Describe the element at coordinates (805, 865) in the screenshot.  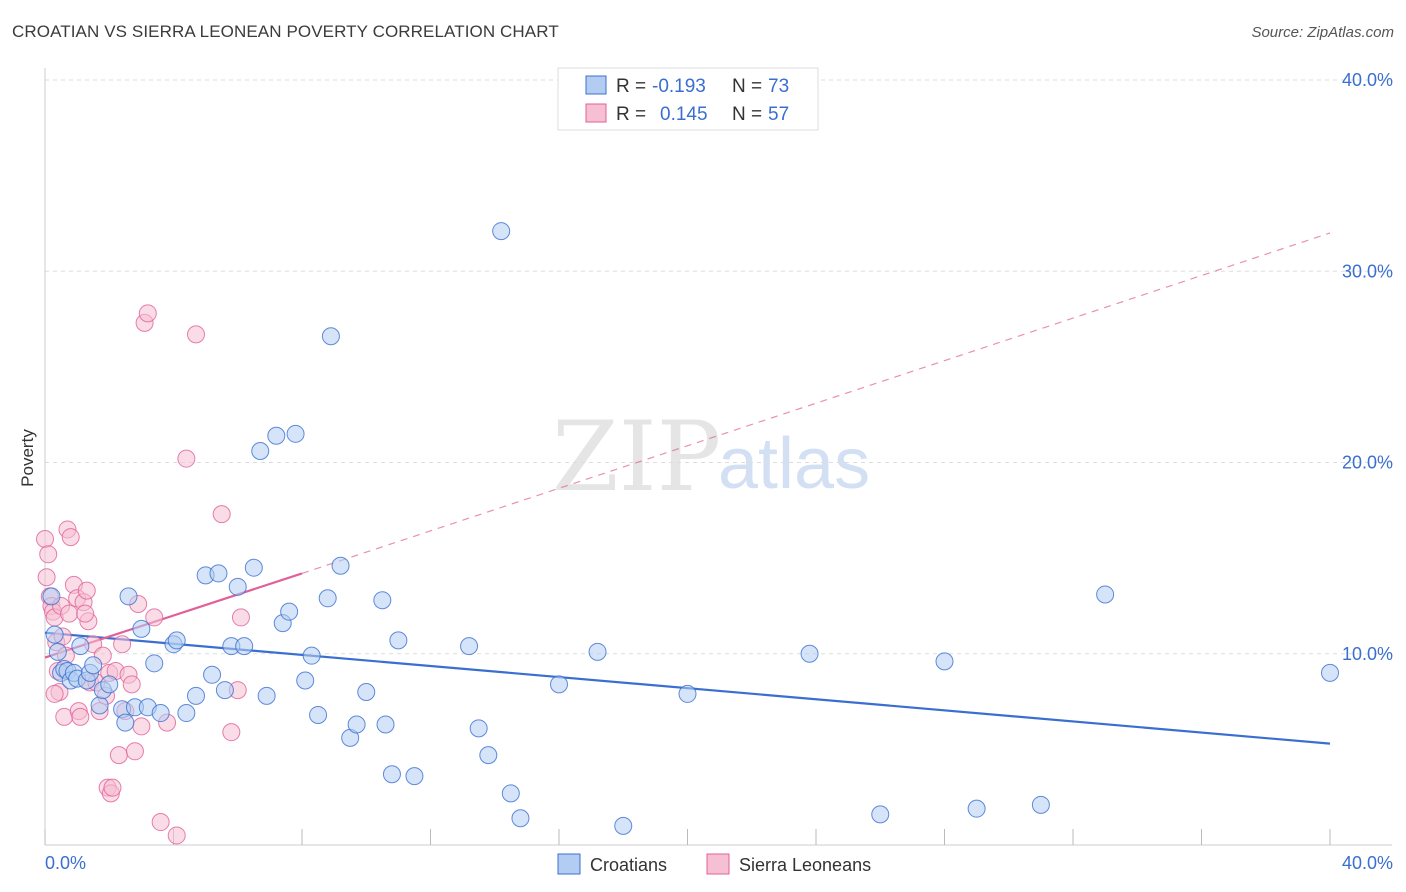
I see `legend-sierra-leoneans-label: Sierra Leoneans` at that location.